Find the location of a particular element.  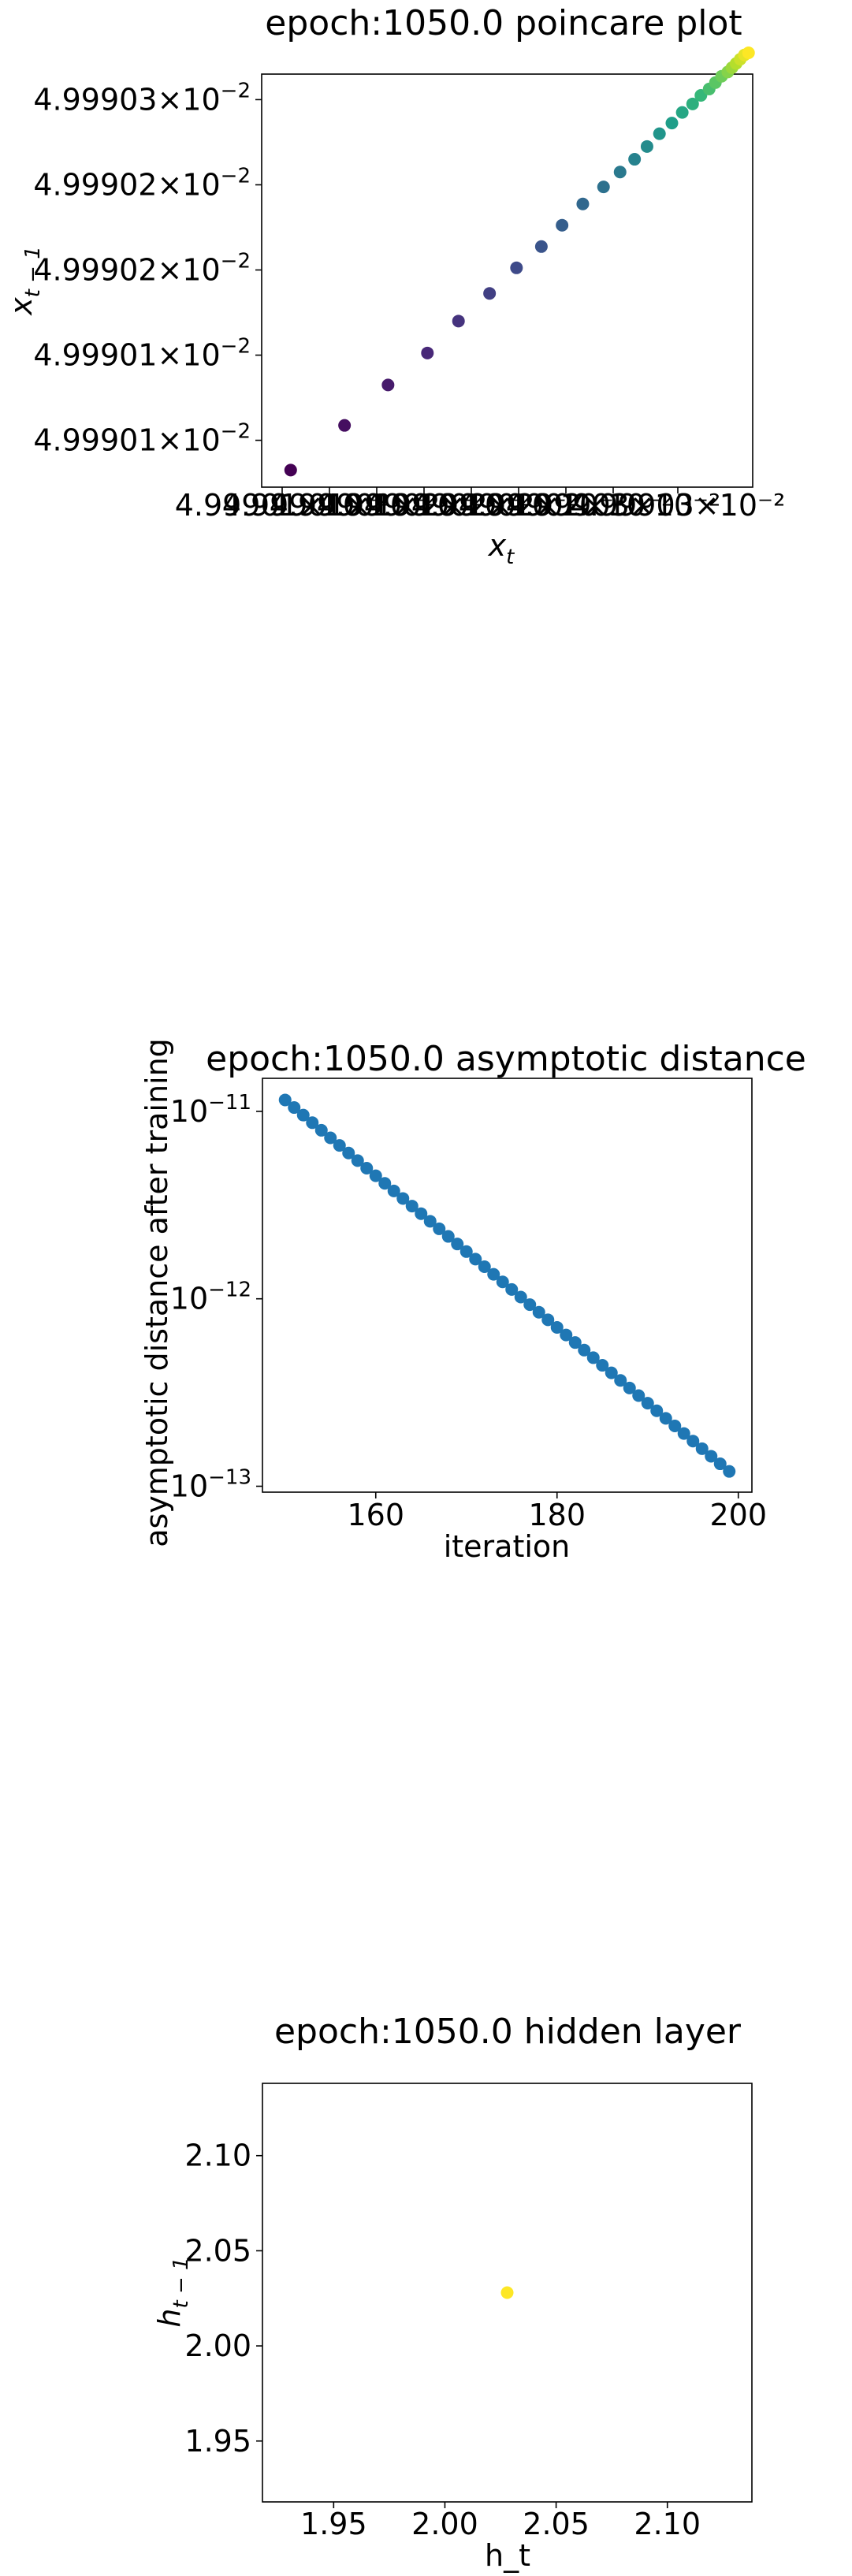

hidden-layer-y-tick-label: 2.10 is located at coordinates (217, 2156).